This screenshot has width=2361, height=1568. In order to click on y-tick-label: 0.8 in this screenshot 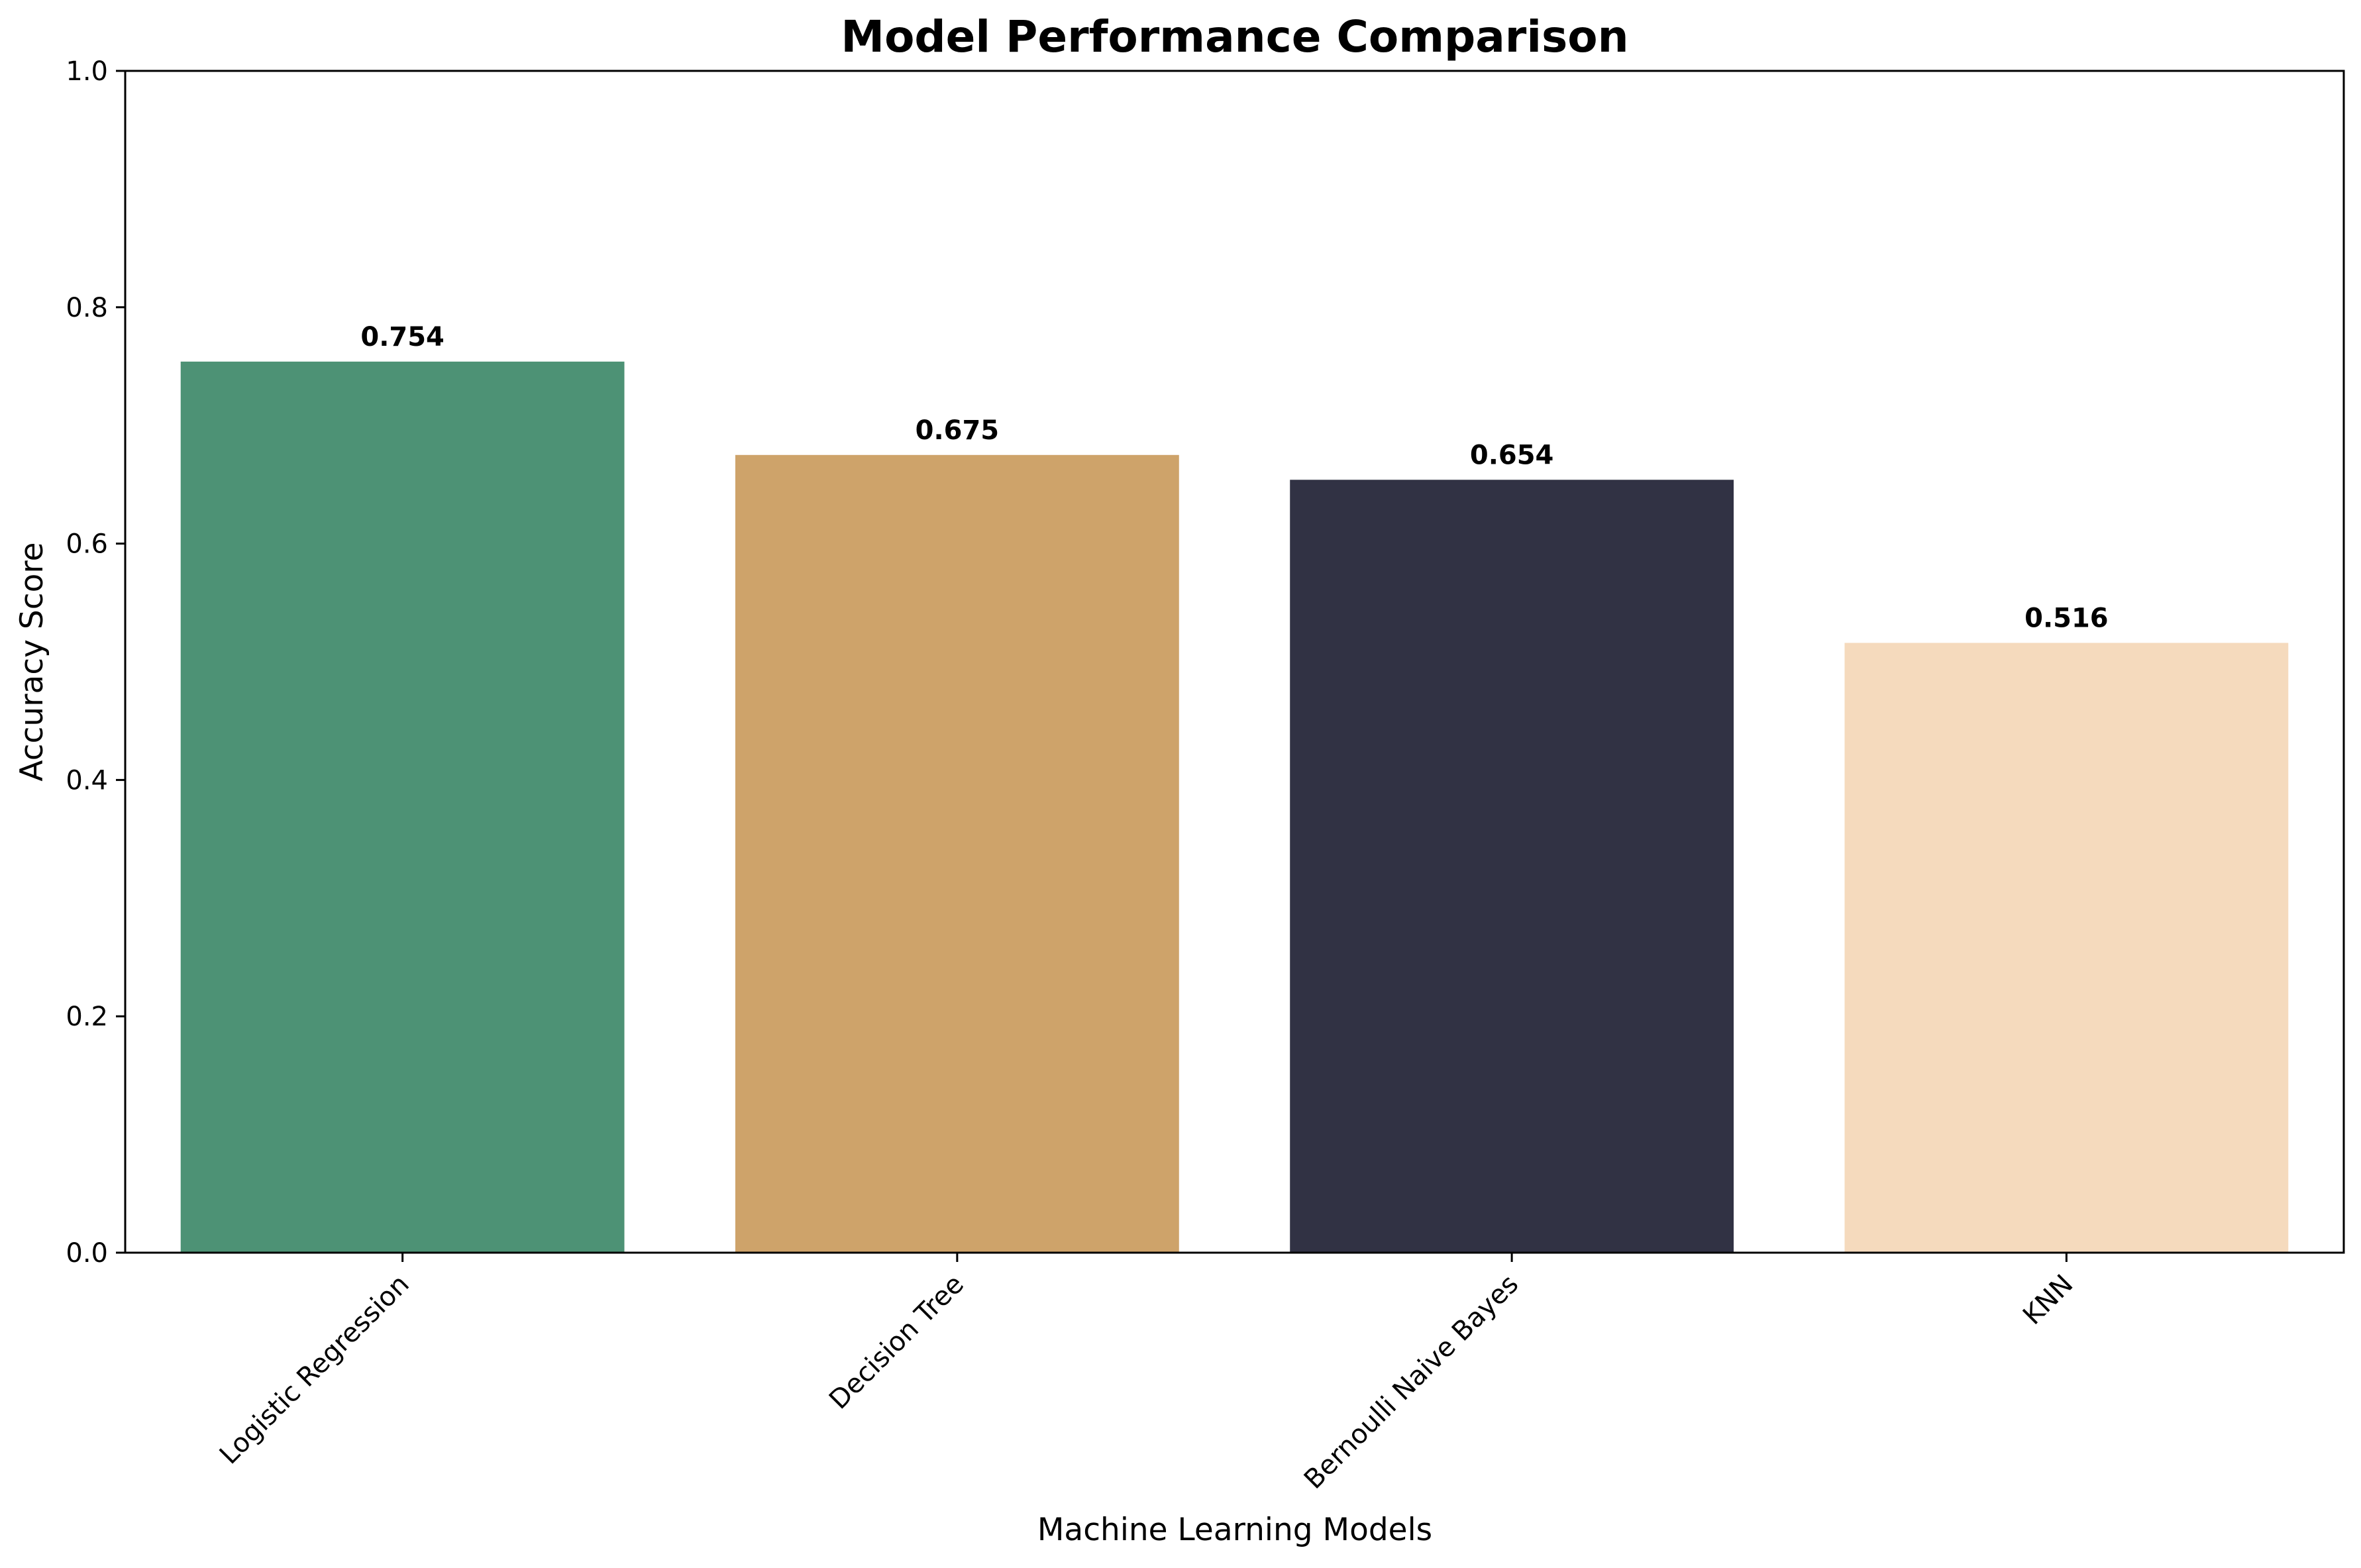, I will do `click(87, 308)`.